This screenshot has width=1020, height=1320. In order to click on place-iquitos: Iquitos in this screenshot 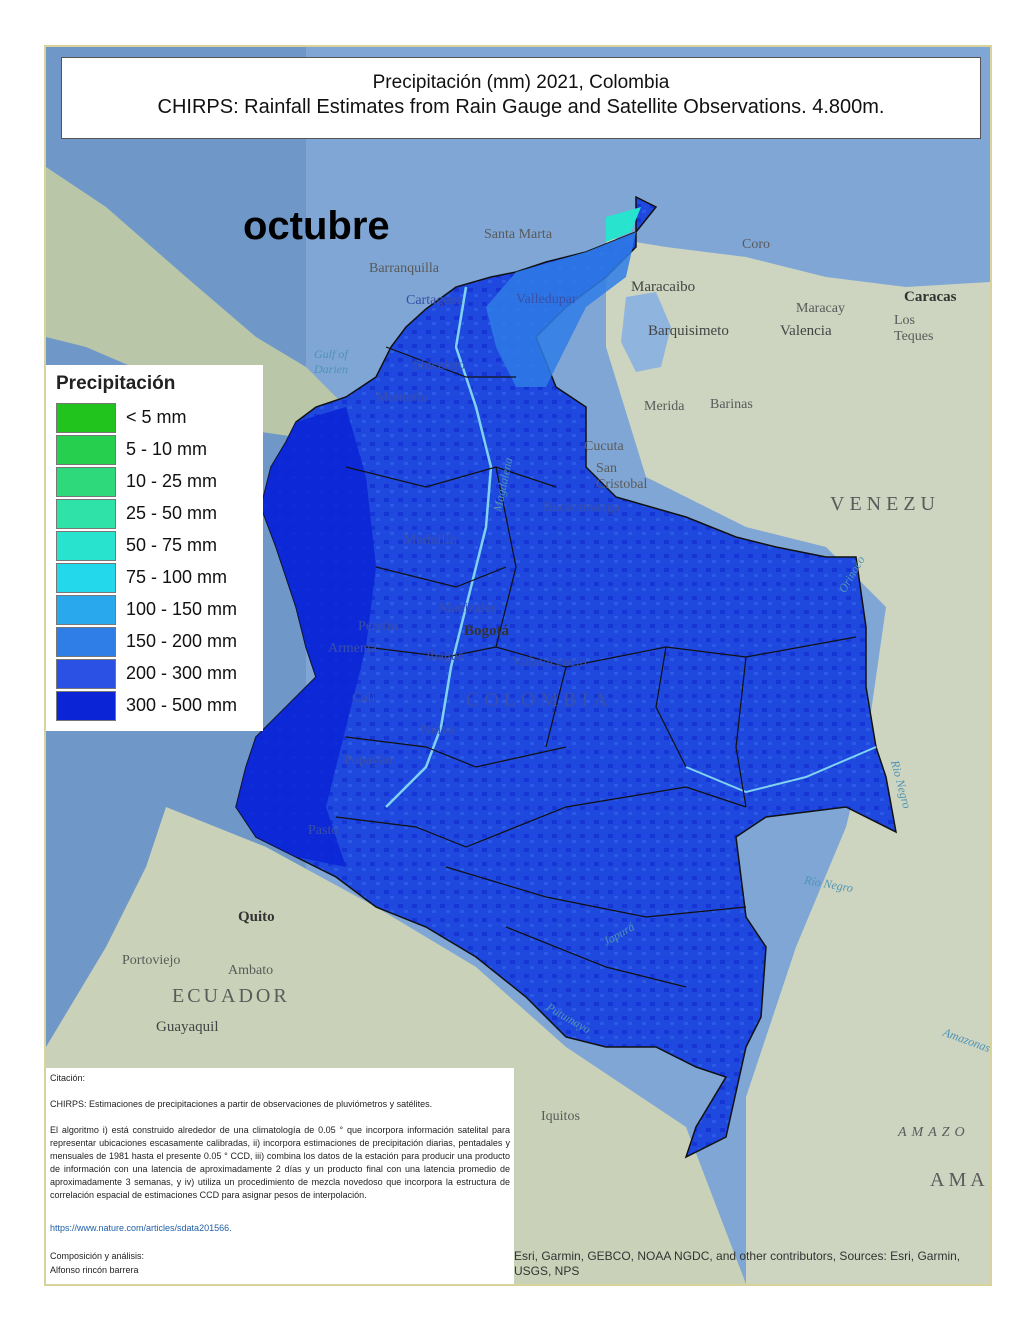, I will do `click(560, 1116)`.